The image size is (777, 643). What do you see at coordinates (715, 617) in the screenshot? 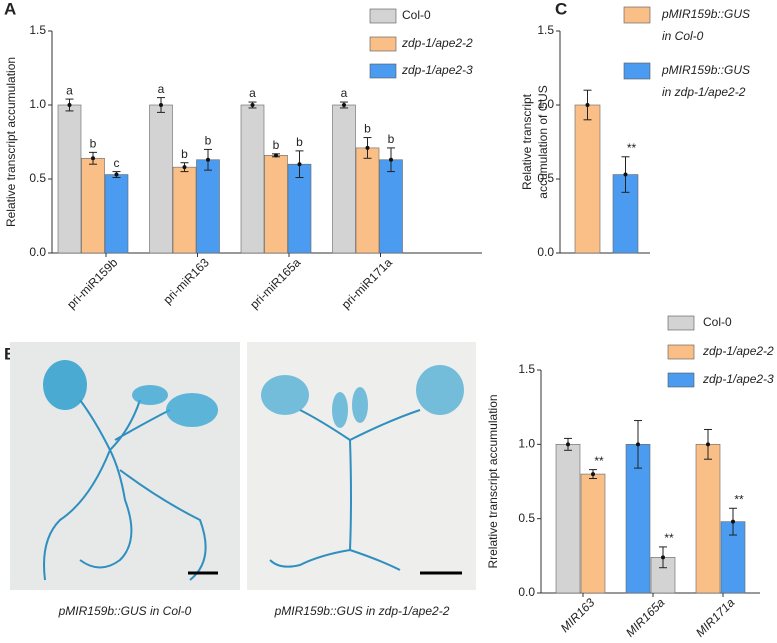
I see `x-tick-label: MIR171a` at bounding box center [715, 617].